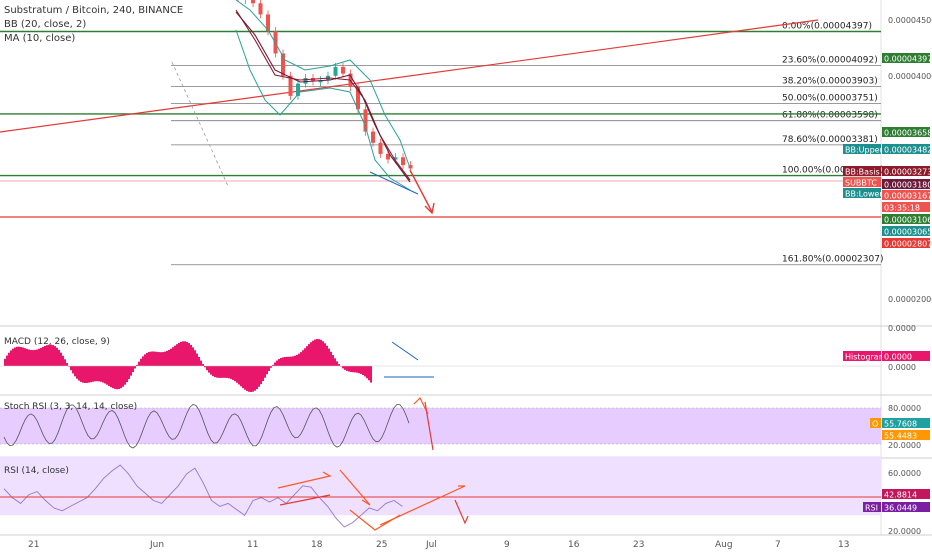 This screenshot has height=554, width=932. What do you see at coordinates (910, 20) in the screenshot?
I see `price-axis-tick-0: 0.00004500` at bounding box center [910, 20].